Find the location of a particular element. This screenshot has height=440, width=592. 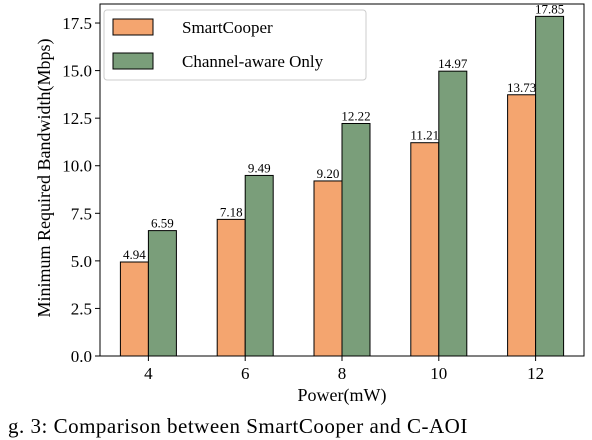

y-axis-title: Minimum Required Bandwidth(Mbps) is located at coordinates (44, 178).